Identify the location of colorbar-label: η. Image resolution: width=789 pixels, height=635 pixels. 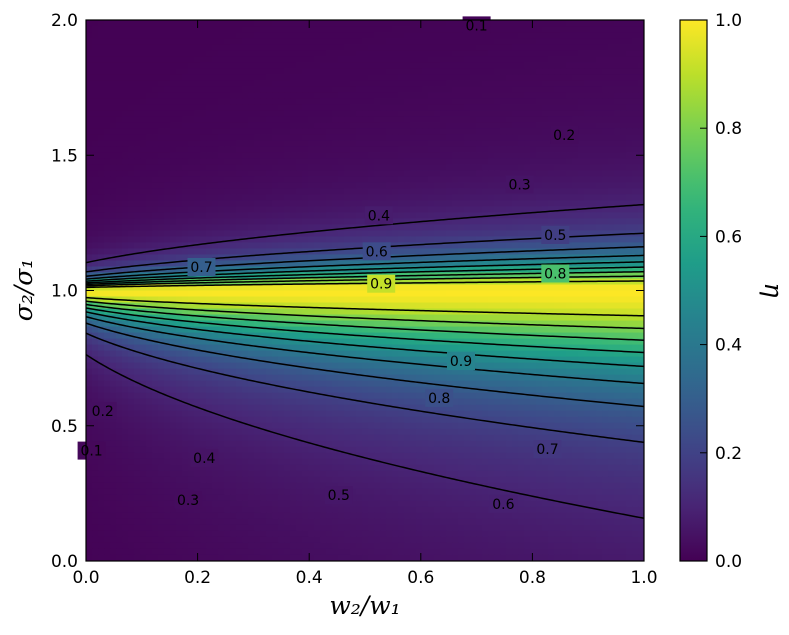
(773, 290).